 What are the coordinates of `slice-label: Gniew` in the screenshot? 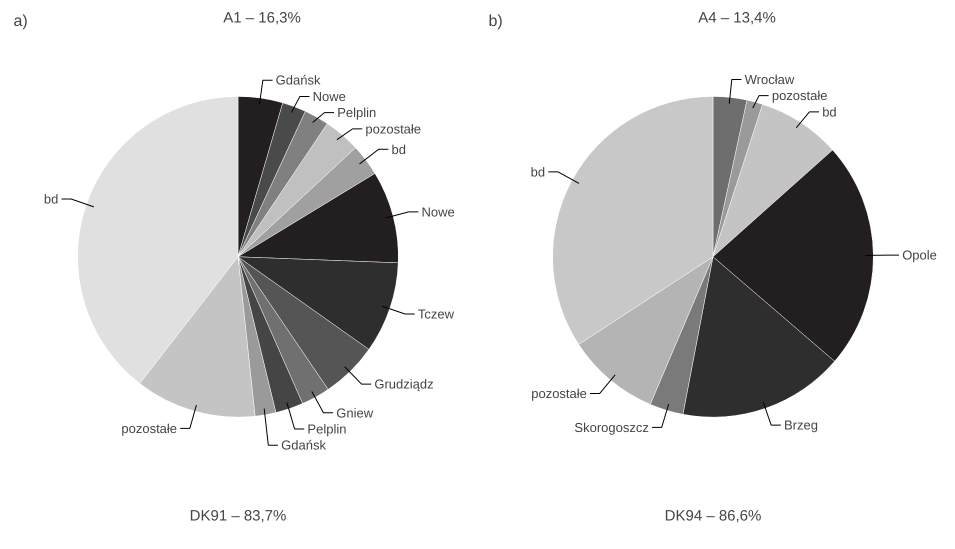 It's located at (355, 412).